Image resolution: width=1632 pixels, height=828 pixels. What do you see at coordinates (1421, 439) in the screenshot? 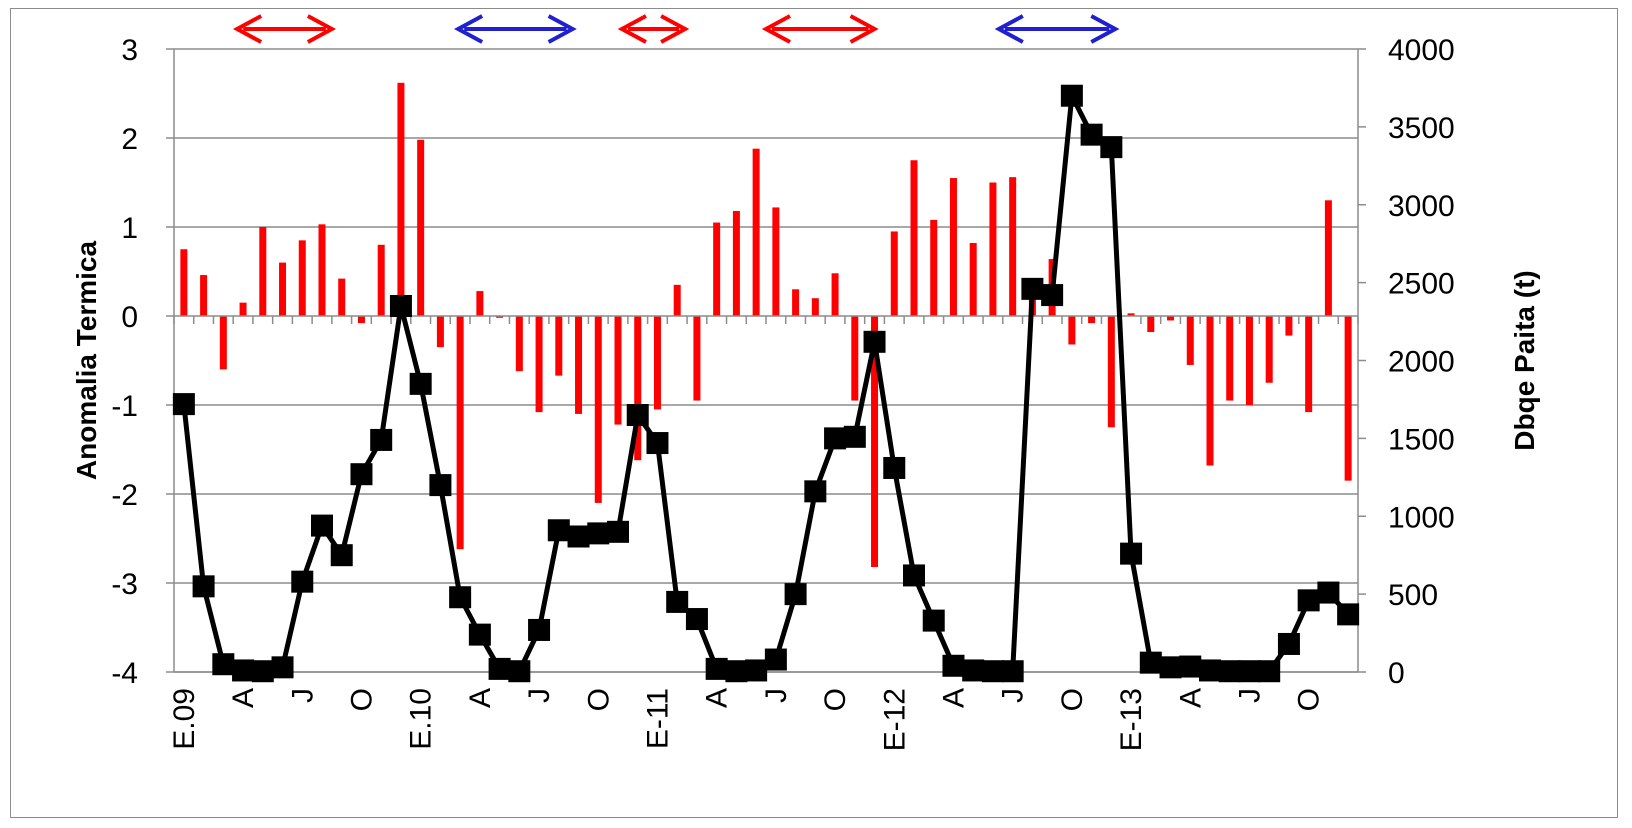
I see `y-right-tick-label: 1500` at bounding box center [1421, 439].